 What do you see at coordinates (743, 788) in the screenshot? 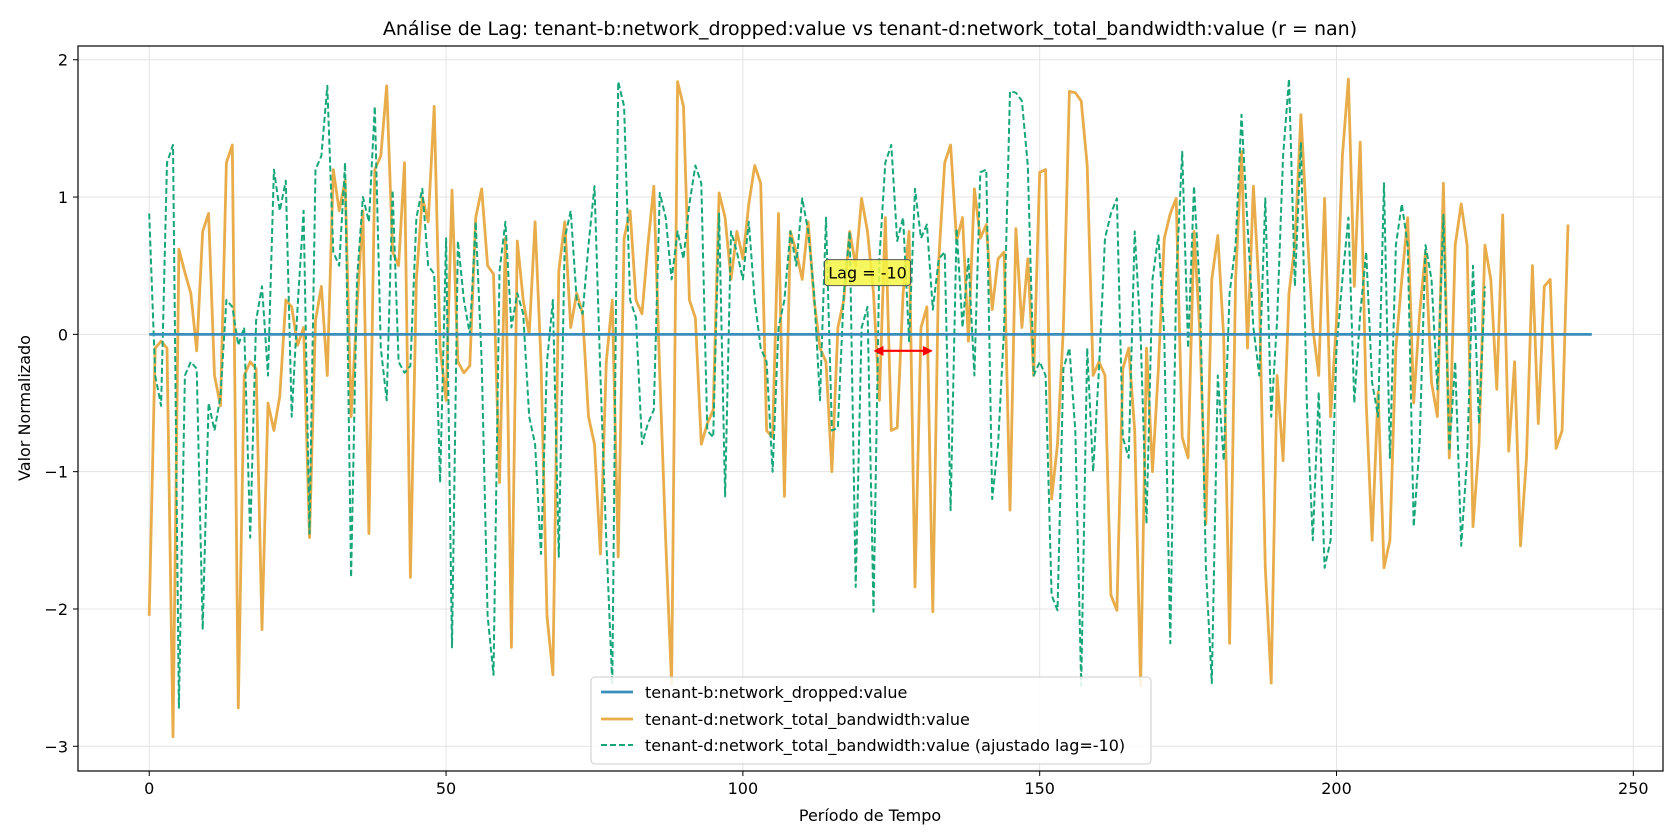
I see `x-tick-label: 100` at bounding box center [743, 788].